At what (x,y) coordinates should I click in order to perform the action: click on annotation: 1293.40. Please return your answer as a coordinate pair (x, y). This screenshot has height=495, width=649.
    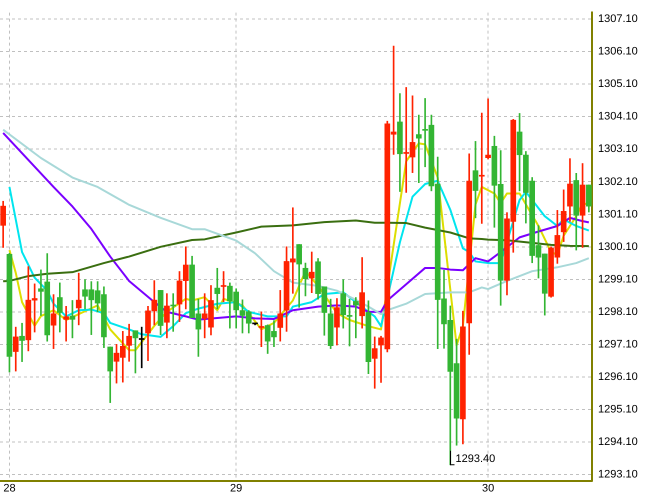
    Looking at the image, I should click on (476, 458).